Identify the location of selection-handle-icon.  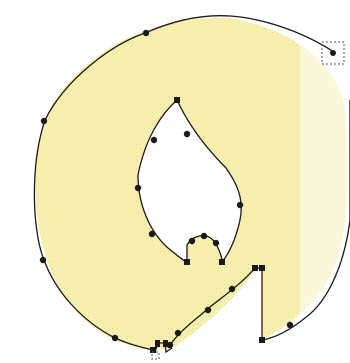
(333, 53).